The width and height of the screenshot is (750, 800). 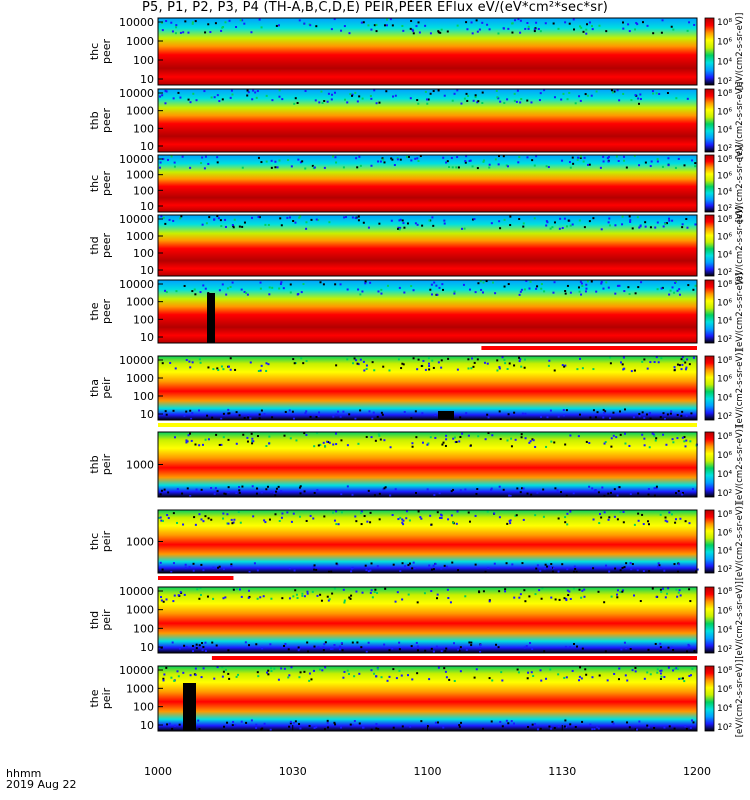 I want to click on y-tick-label: 10, so click(x=147, y=337).